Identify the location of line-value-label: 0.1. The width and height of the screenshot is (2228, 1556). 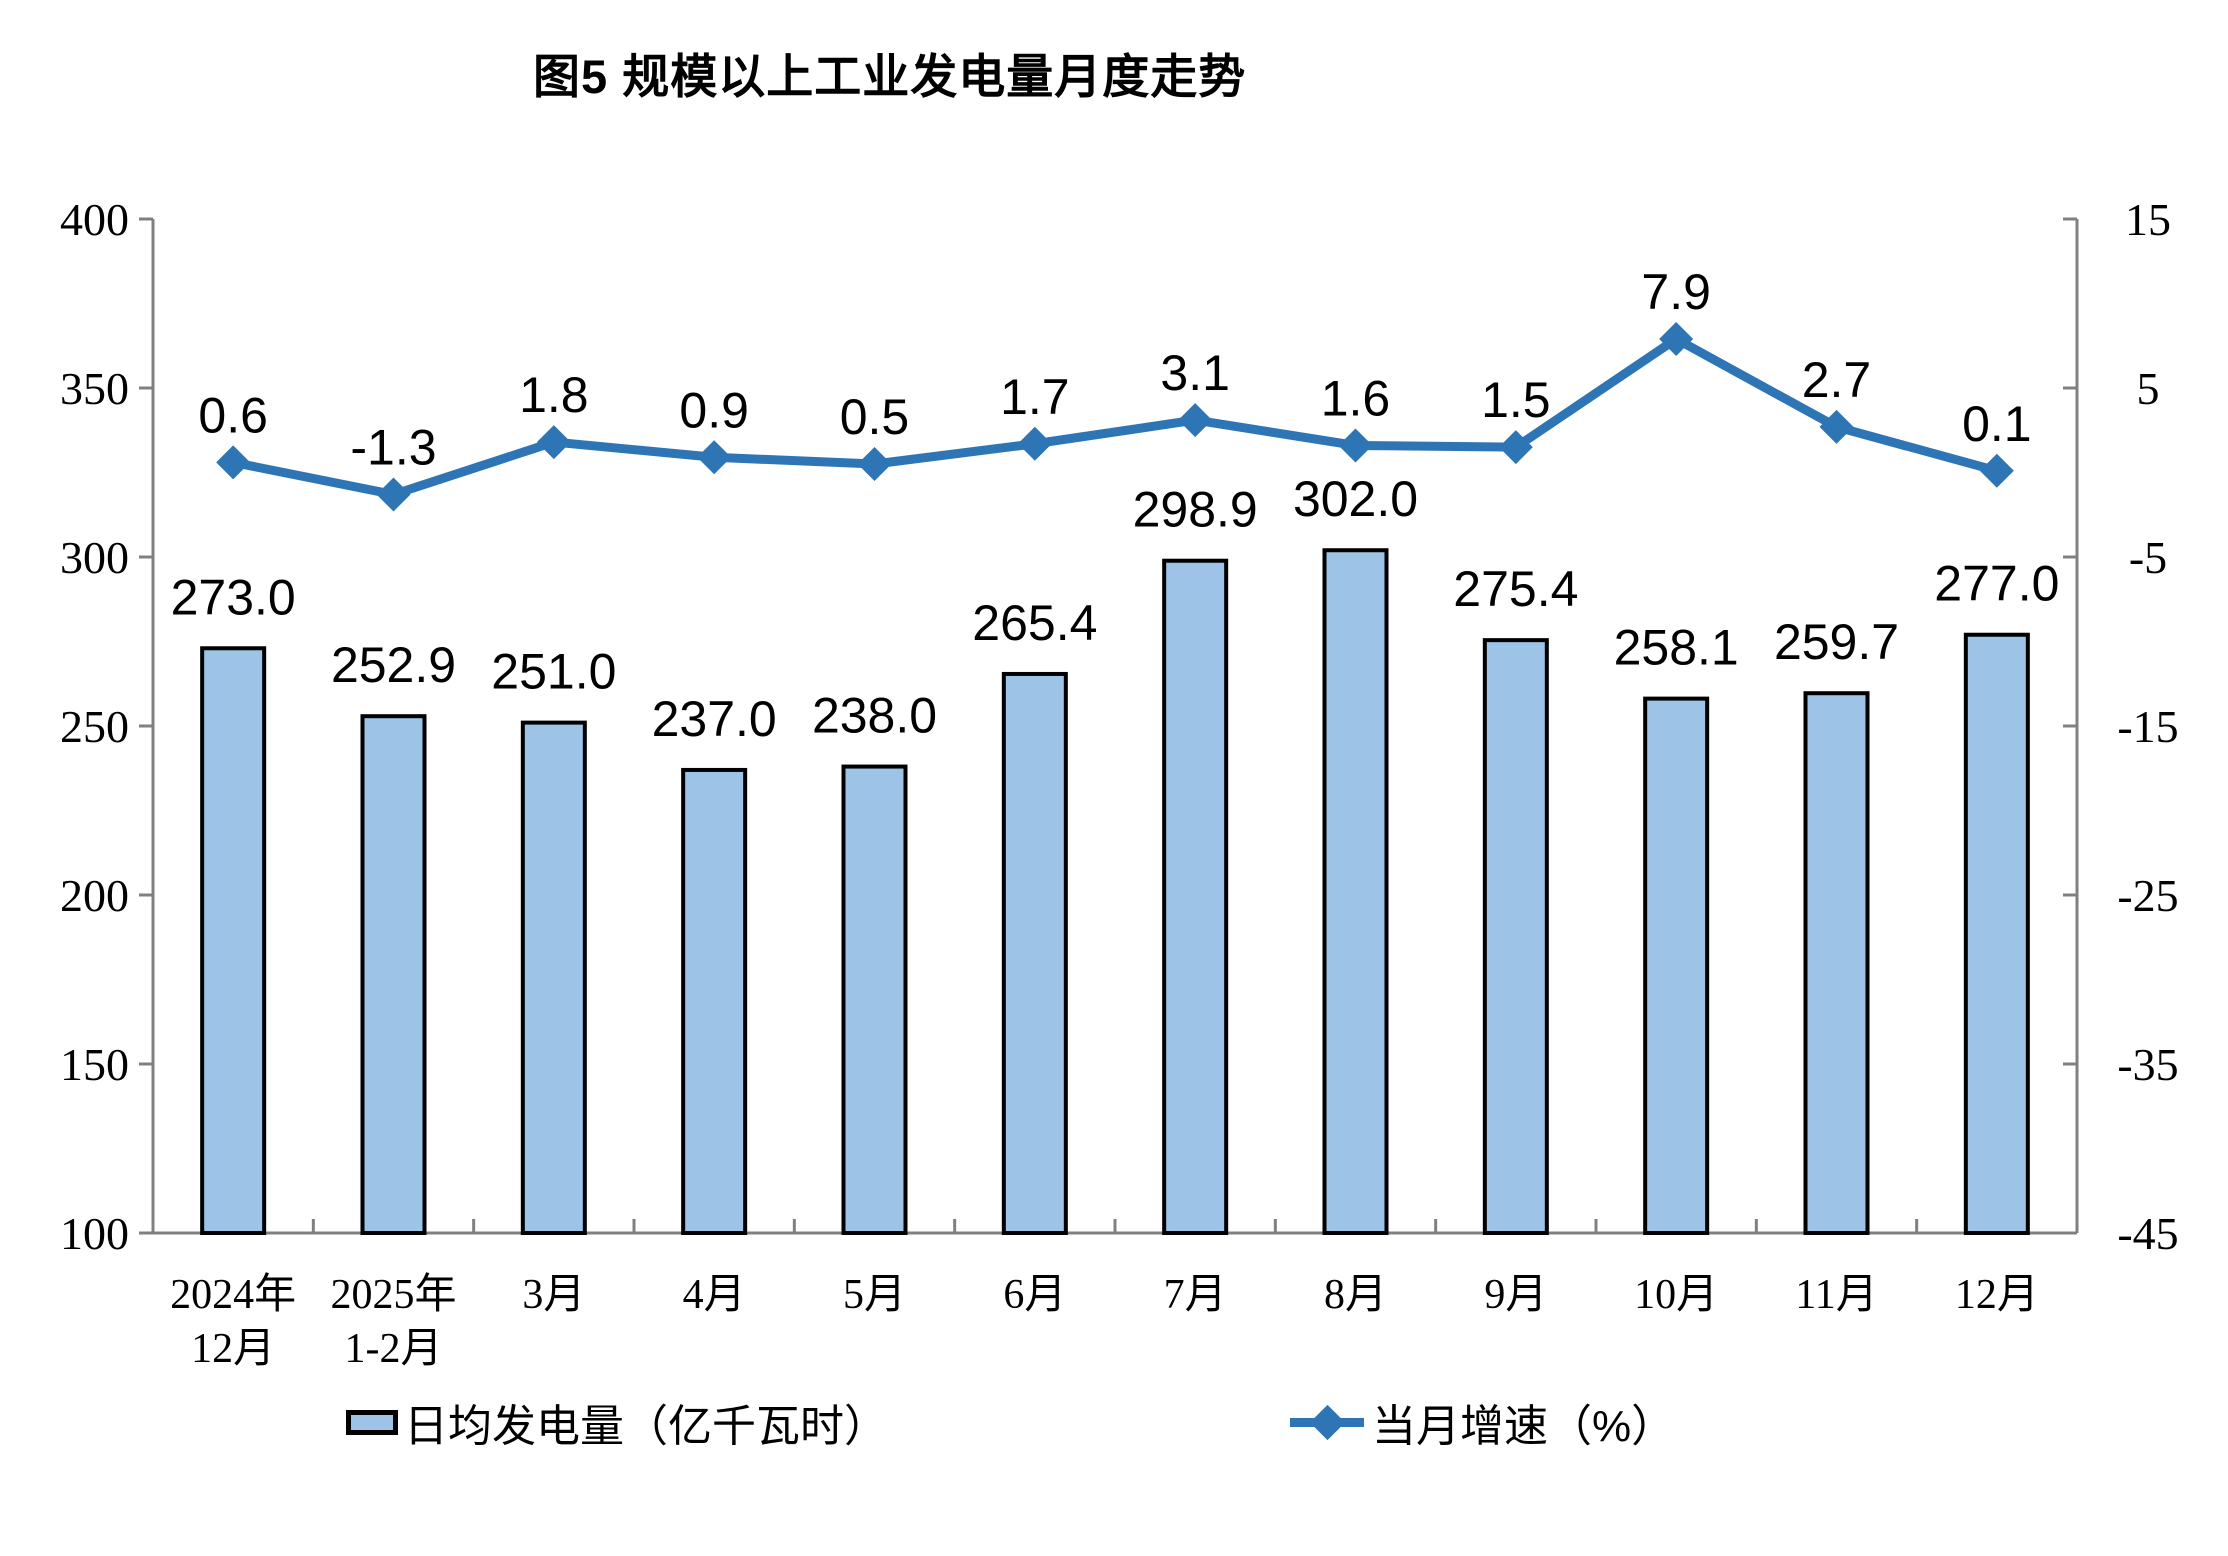
(1997, 424).